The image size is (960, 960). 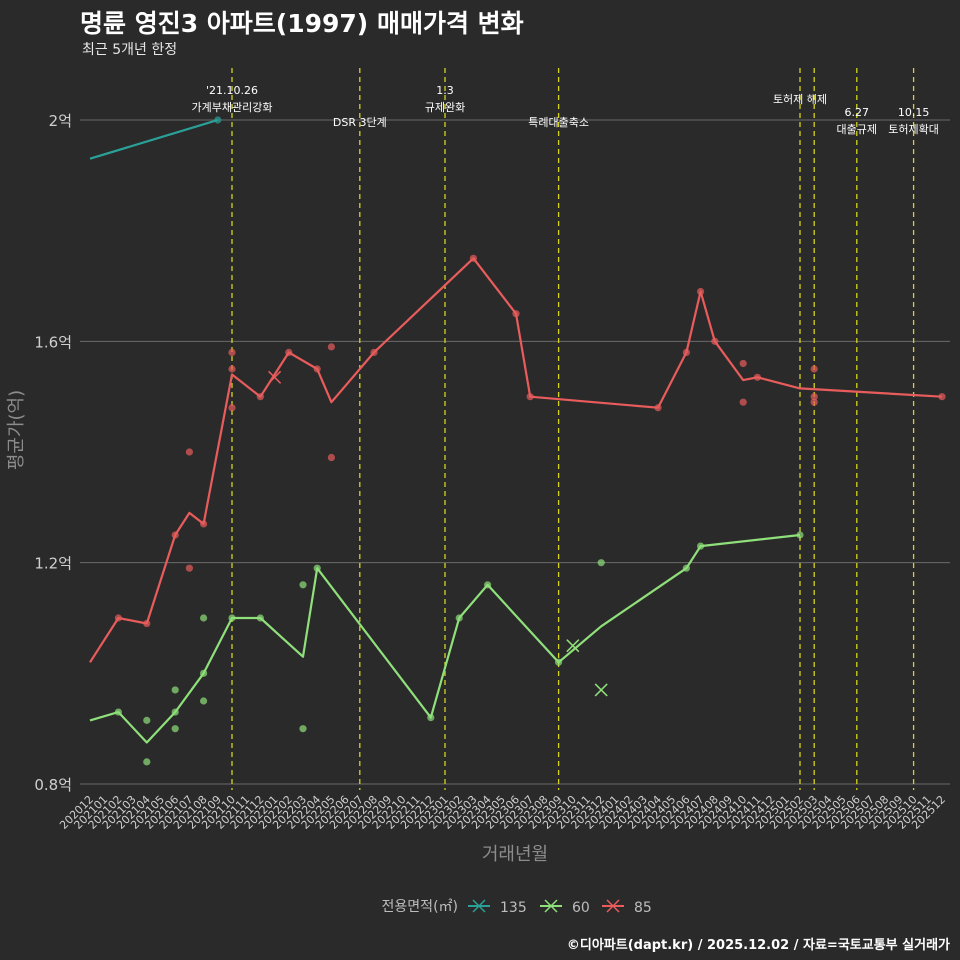 What do you see at coordinates (513, 908) in the screenshot?
I see `legend-label: 135` at bounding box center [513, 908].